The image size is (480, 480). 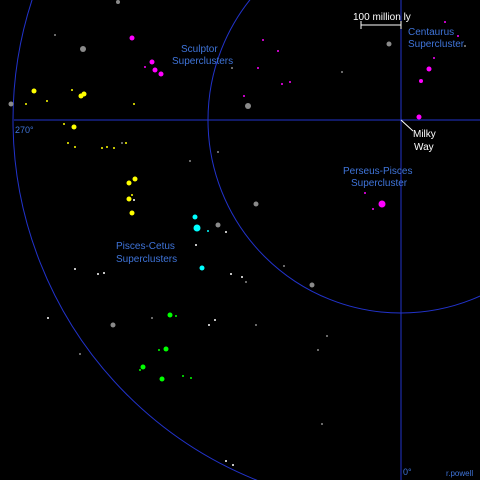 What do you see at coordinates (381, 25) in the screenshot?
I see `scale-bar` at bounding box center [381, 25].